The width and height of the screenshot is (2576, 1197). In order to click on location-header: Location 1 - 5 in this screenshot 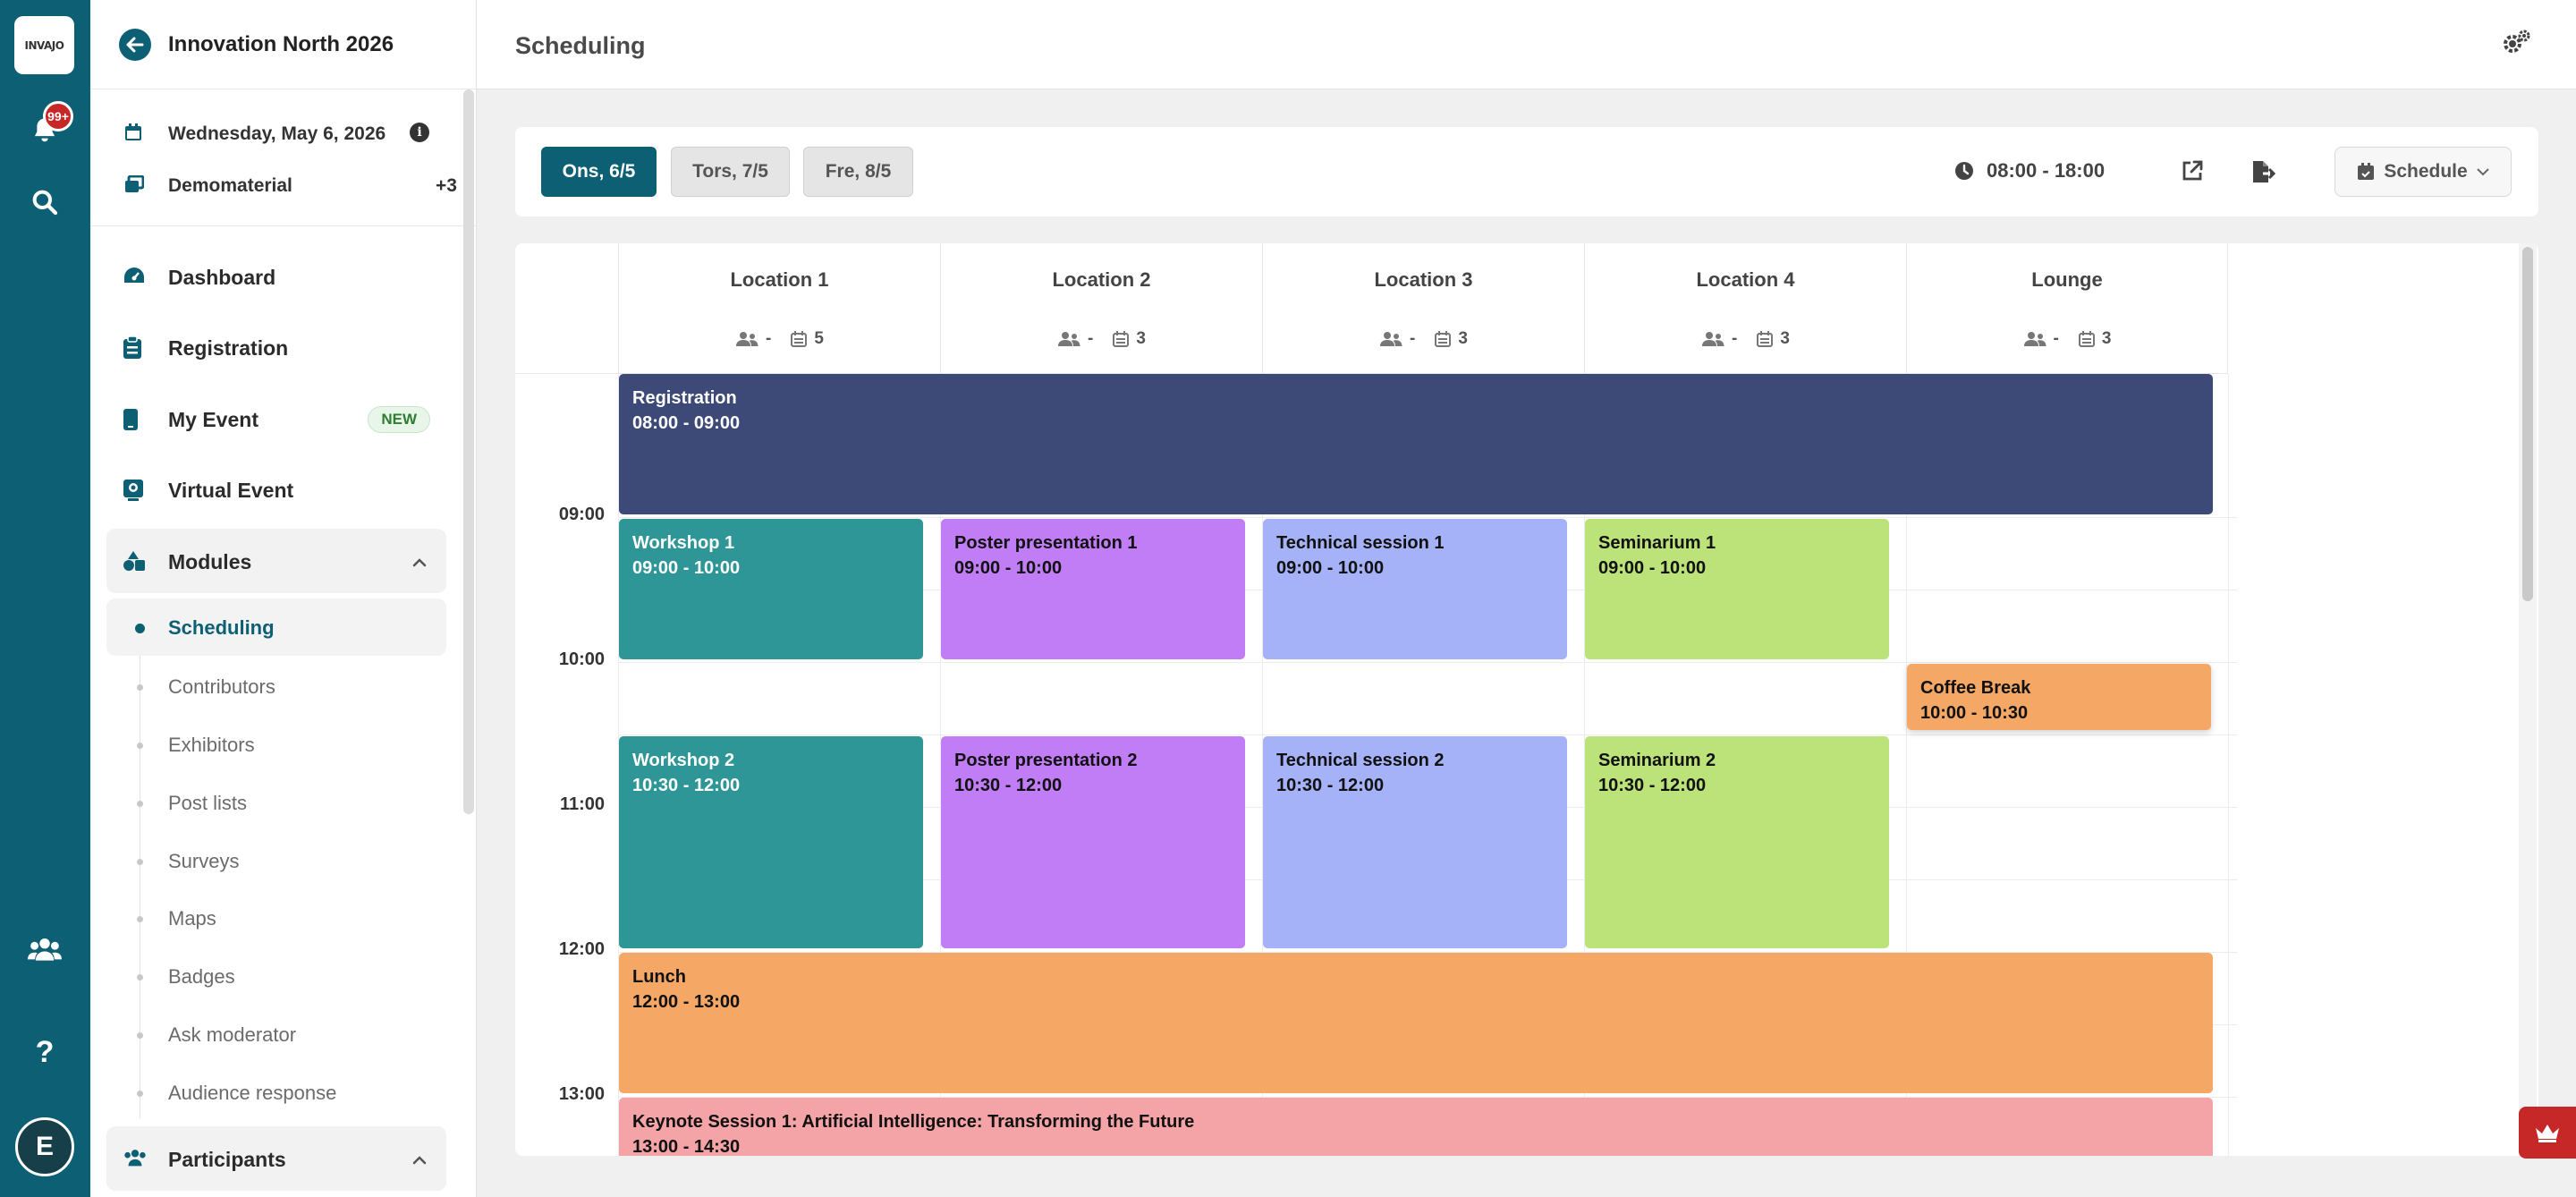, I will do `click(779, 308)`.